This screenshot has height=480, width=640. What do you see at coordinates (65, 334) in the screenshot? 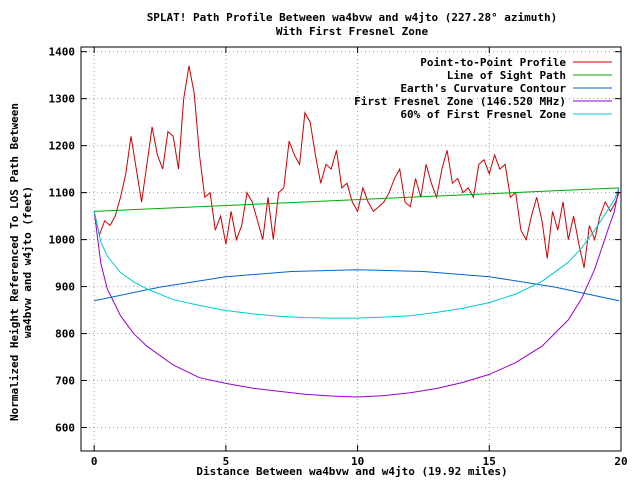
I see `y-tick-label: 800` at bounding box center [65, 334].